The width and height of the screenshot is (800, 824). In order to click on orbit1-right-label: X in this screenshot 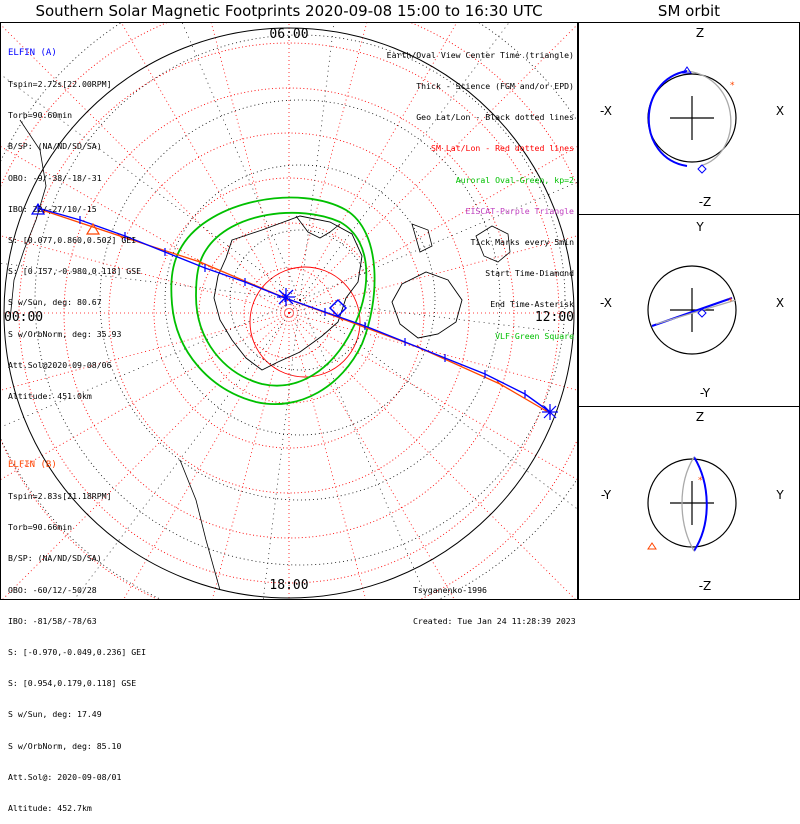, I will do `click(780, 111)`.